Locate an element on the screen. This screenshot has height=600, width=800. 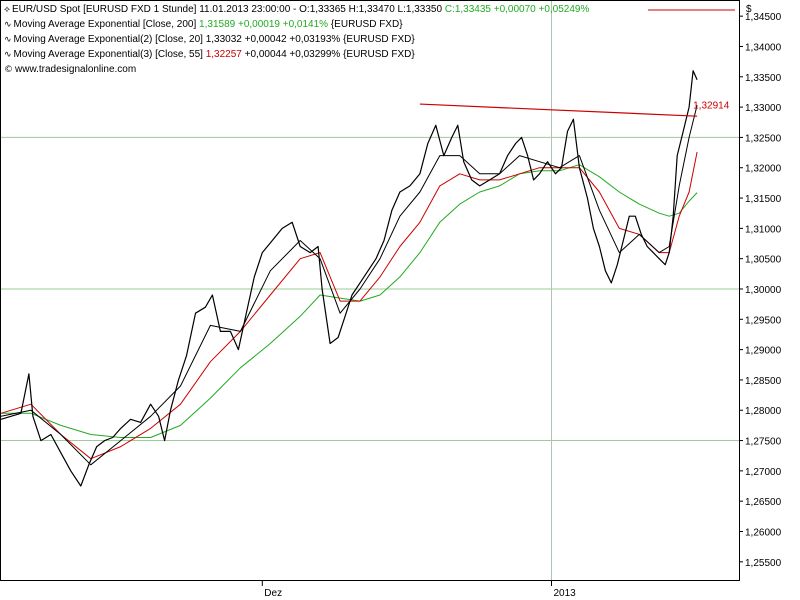
x-axis: Dez 2013 is located at coordinates (419, 589).